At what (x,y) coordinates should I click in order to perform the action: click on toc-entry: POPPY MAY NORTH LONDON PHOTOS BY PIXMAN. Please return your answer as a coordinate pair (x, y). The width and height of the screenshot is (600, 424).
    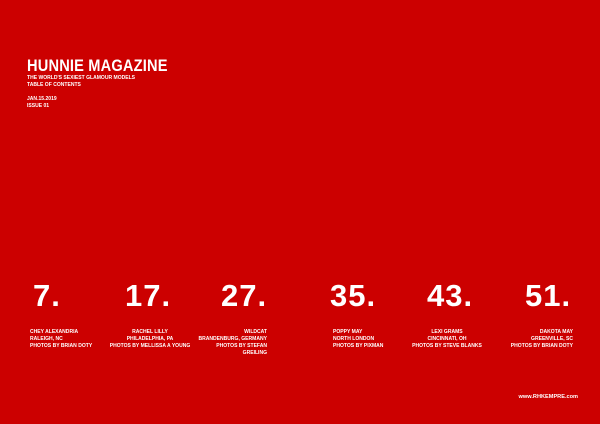
    Looking at the image, I should click on (358, 339).